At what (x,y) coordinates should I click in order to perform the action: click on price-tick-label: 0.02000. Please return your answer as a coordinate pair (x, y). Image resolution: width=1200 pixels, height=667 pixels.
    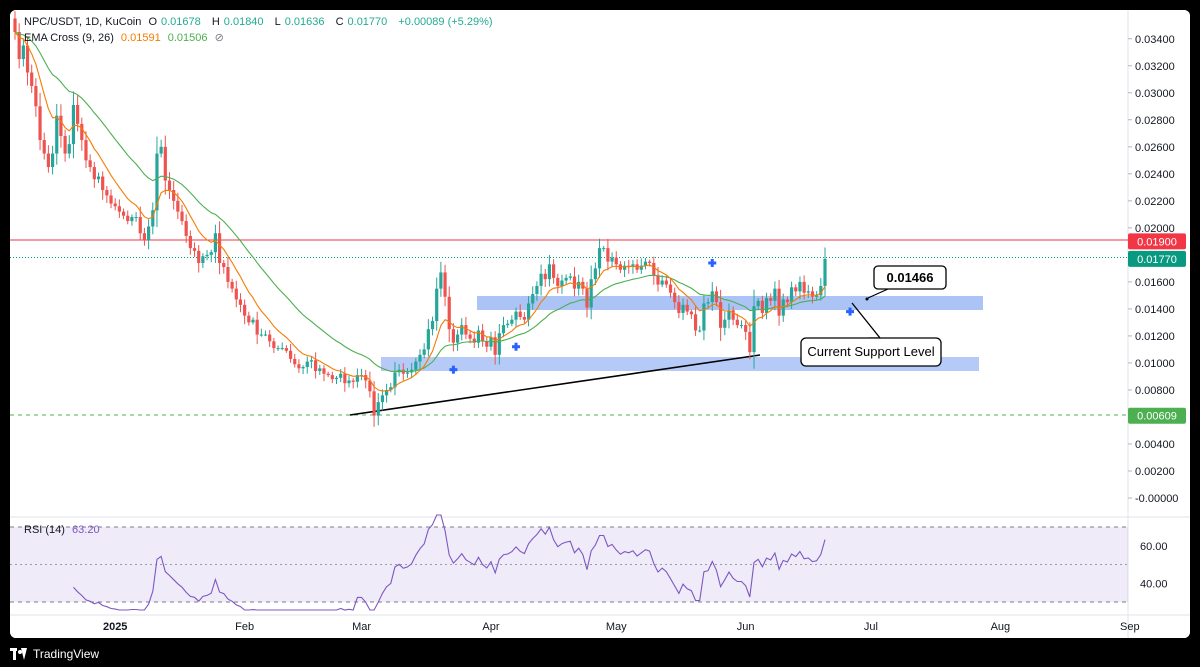
    Looking at the image, I should click on (1155, 229).